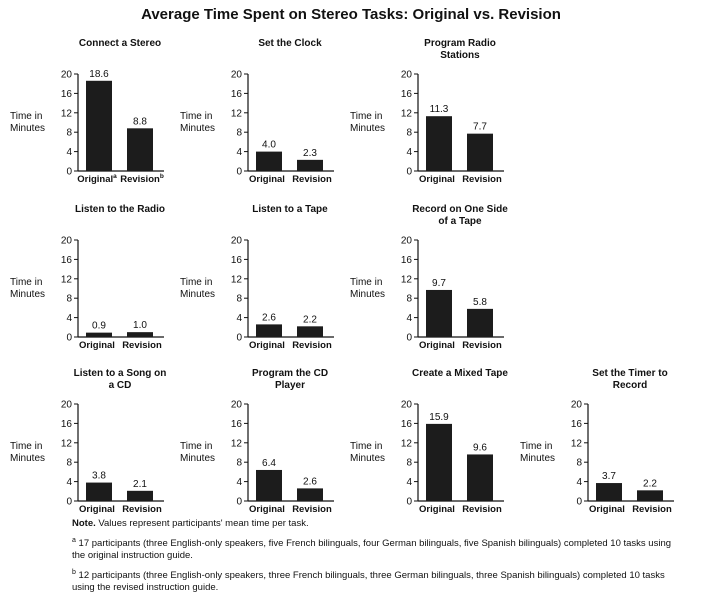  Describe the element at coordinates (269, 463) in the screenshot. I see `bar-value-label: 6.4` at that location.